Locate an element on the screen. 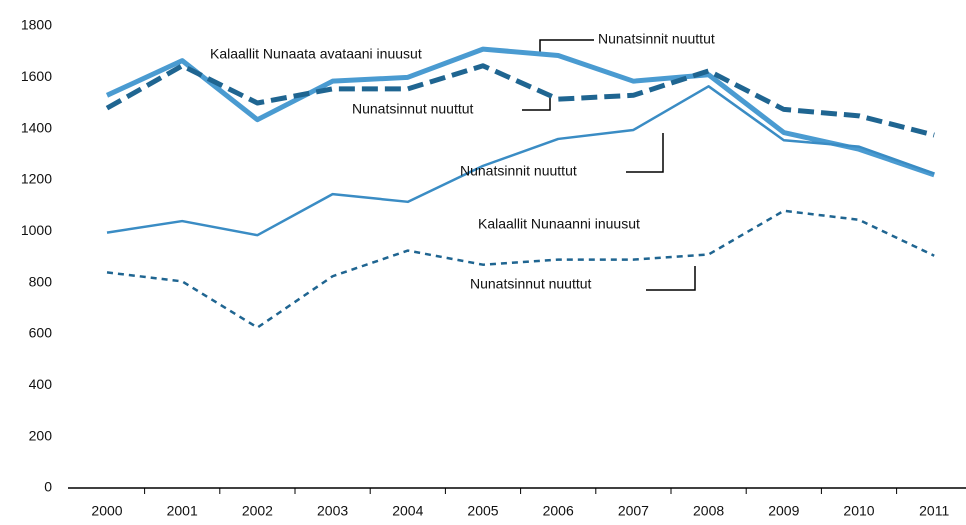 Image resolution: width=966 pixels, height=525 pixels. x-tick-label: 2009 is located at coordinates (783, 511).